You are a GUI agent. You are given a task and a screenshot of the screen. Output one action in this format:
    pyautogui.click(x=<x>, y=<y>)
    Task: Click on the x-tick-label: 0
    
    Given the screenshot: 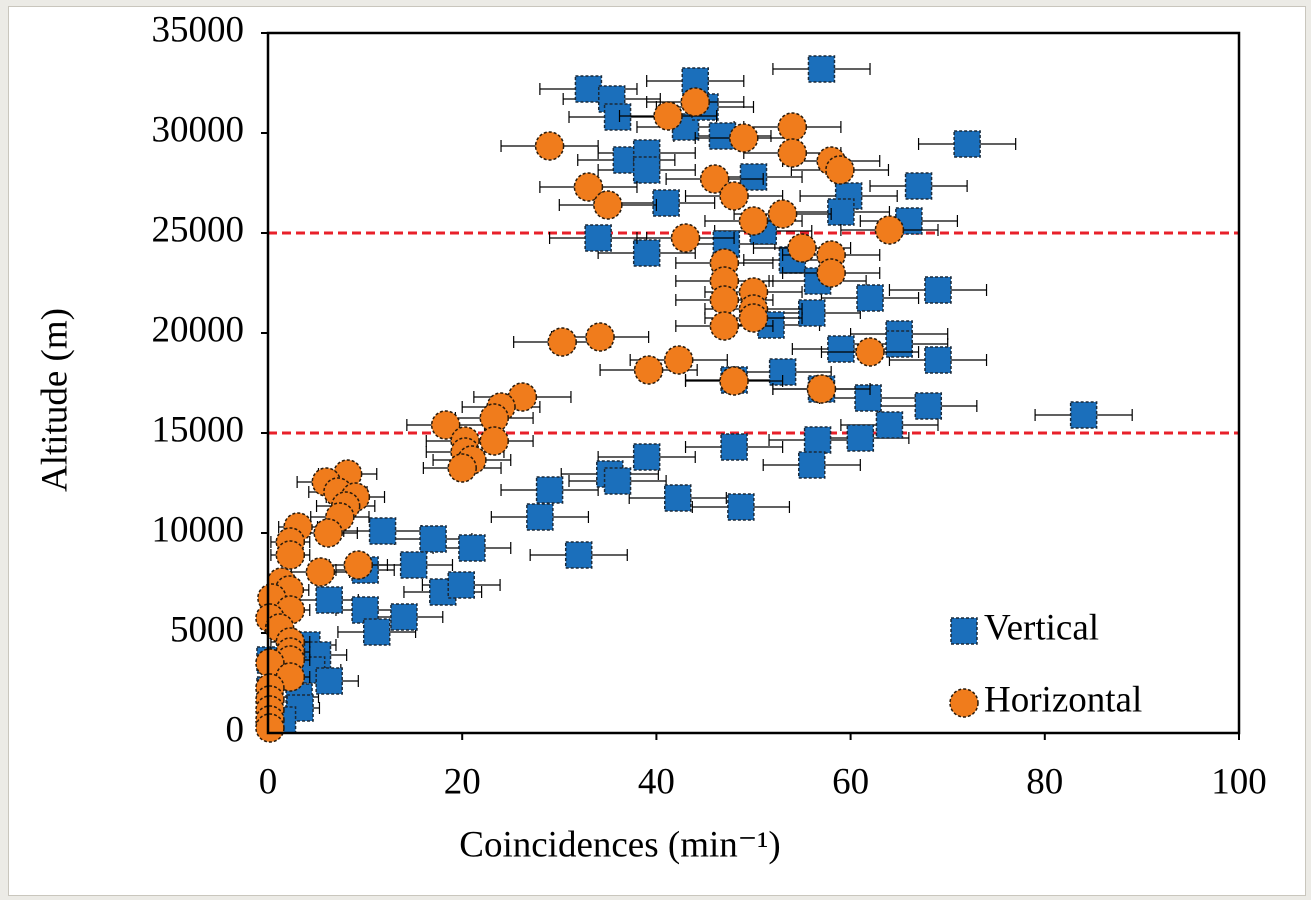 What is the action you would take?
    pyautogui.click(x=268, y=781)
    